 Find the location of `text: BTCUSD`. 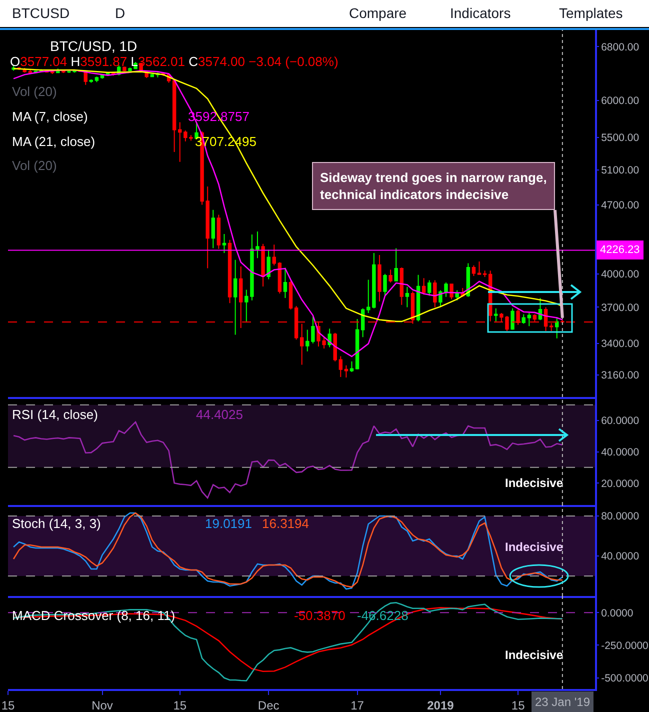

text: BTCUSD is located at coordinates (41, 13).